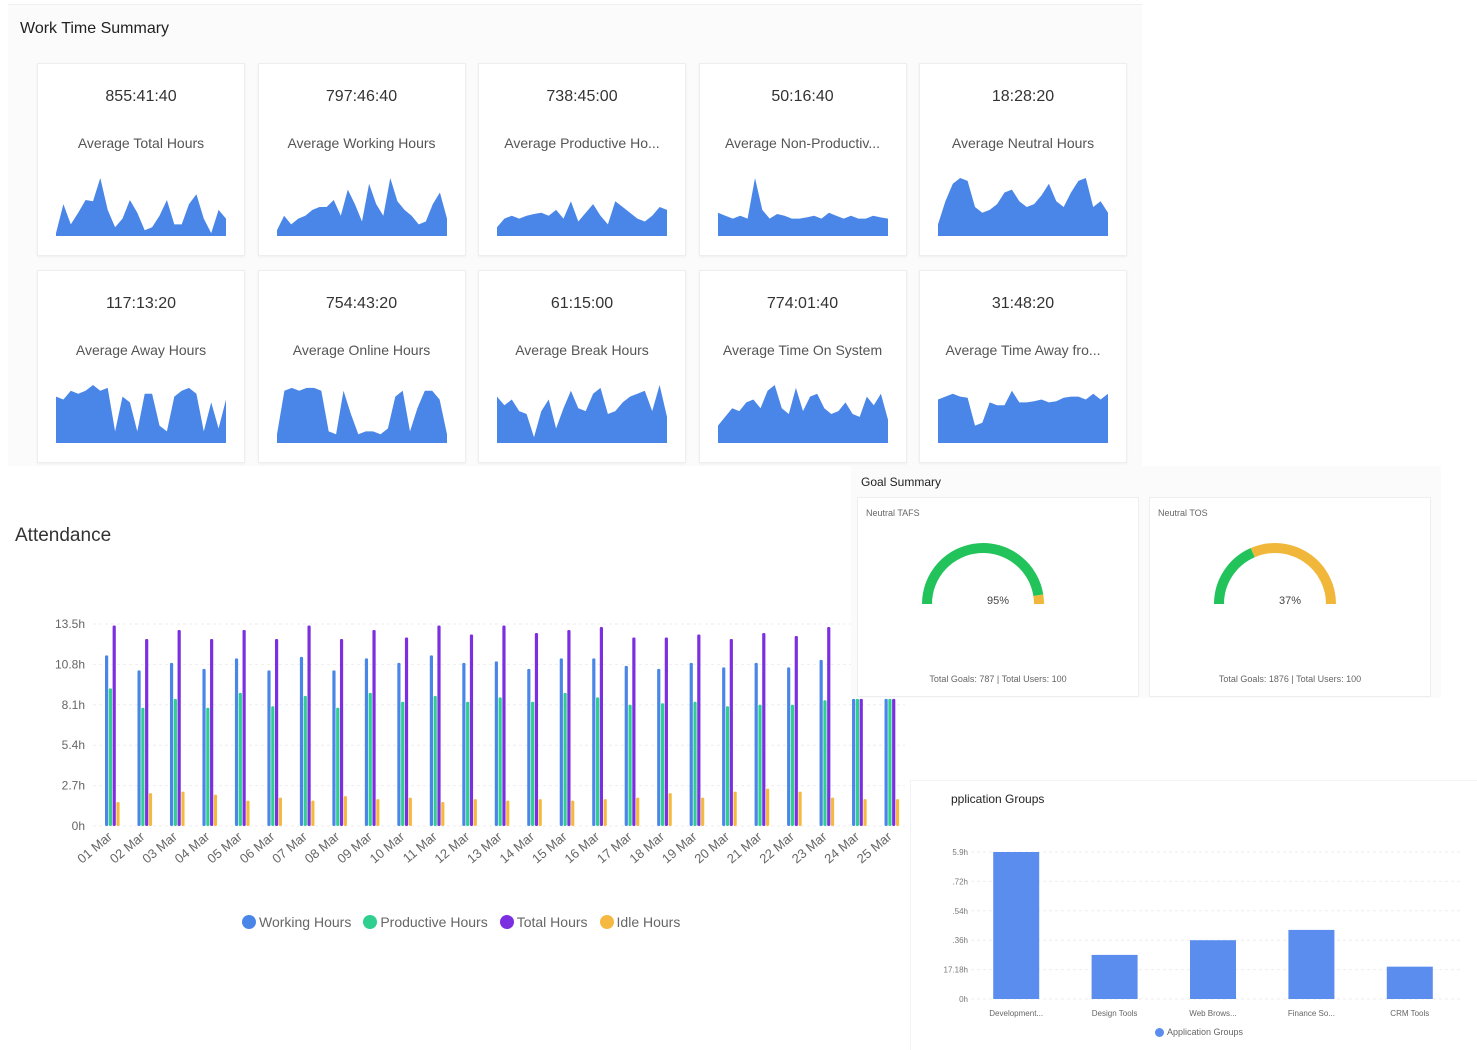 This screenshot has height=1050, width=1477. I want to click on card-value: 754:43:20, so click(361, 303).